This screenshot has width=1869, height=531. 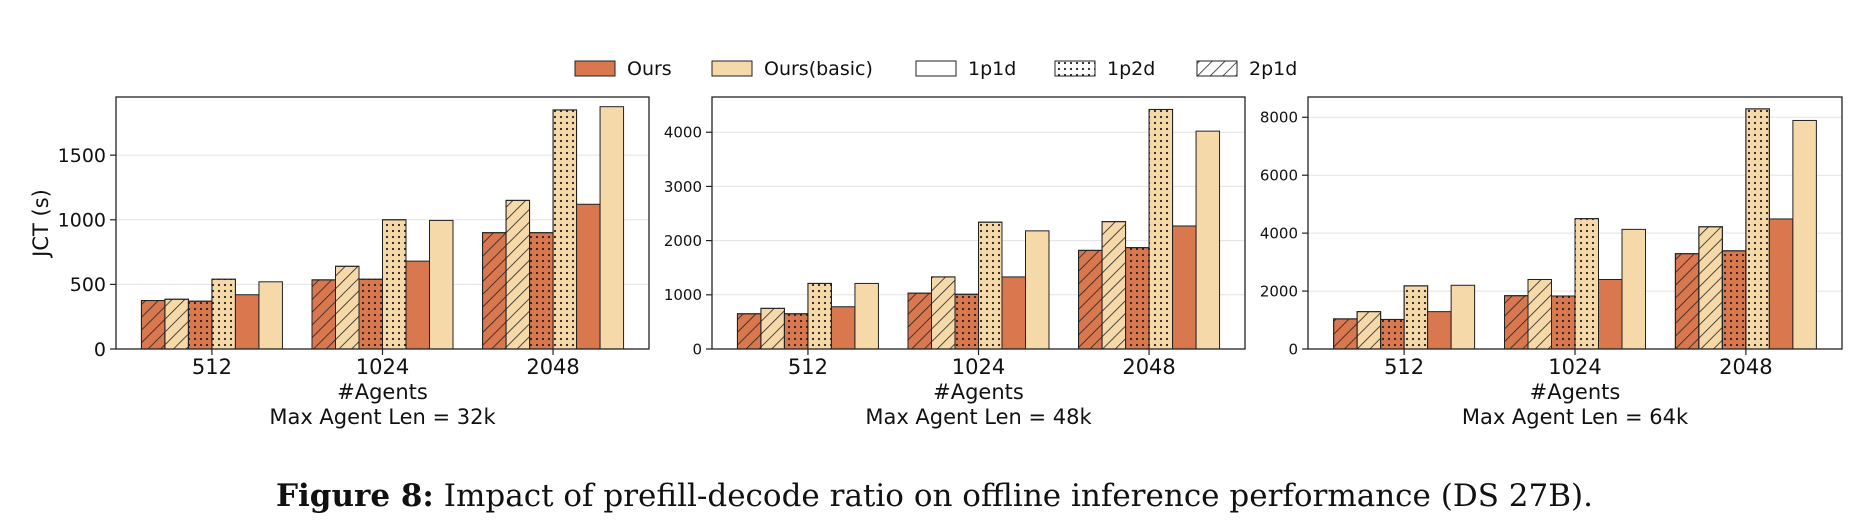 What do you see at coordinates (965, 69) in the screenshot?
I see `legend-item: 1p1d` at bounding box center [965, 69].